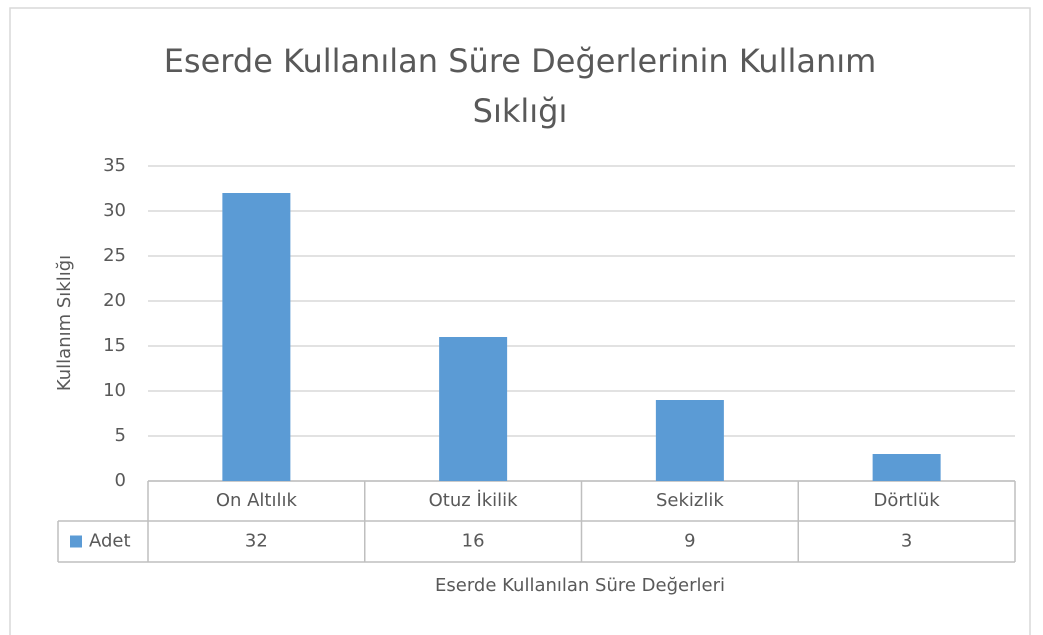 Image resolution: width=1043 pixels, height=635 pixels. What do you see at coordinates (114, 345) in the screenshot?
I see `y-tick-label: 15` at bounding box center [114, 345].